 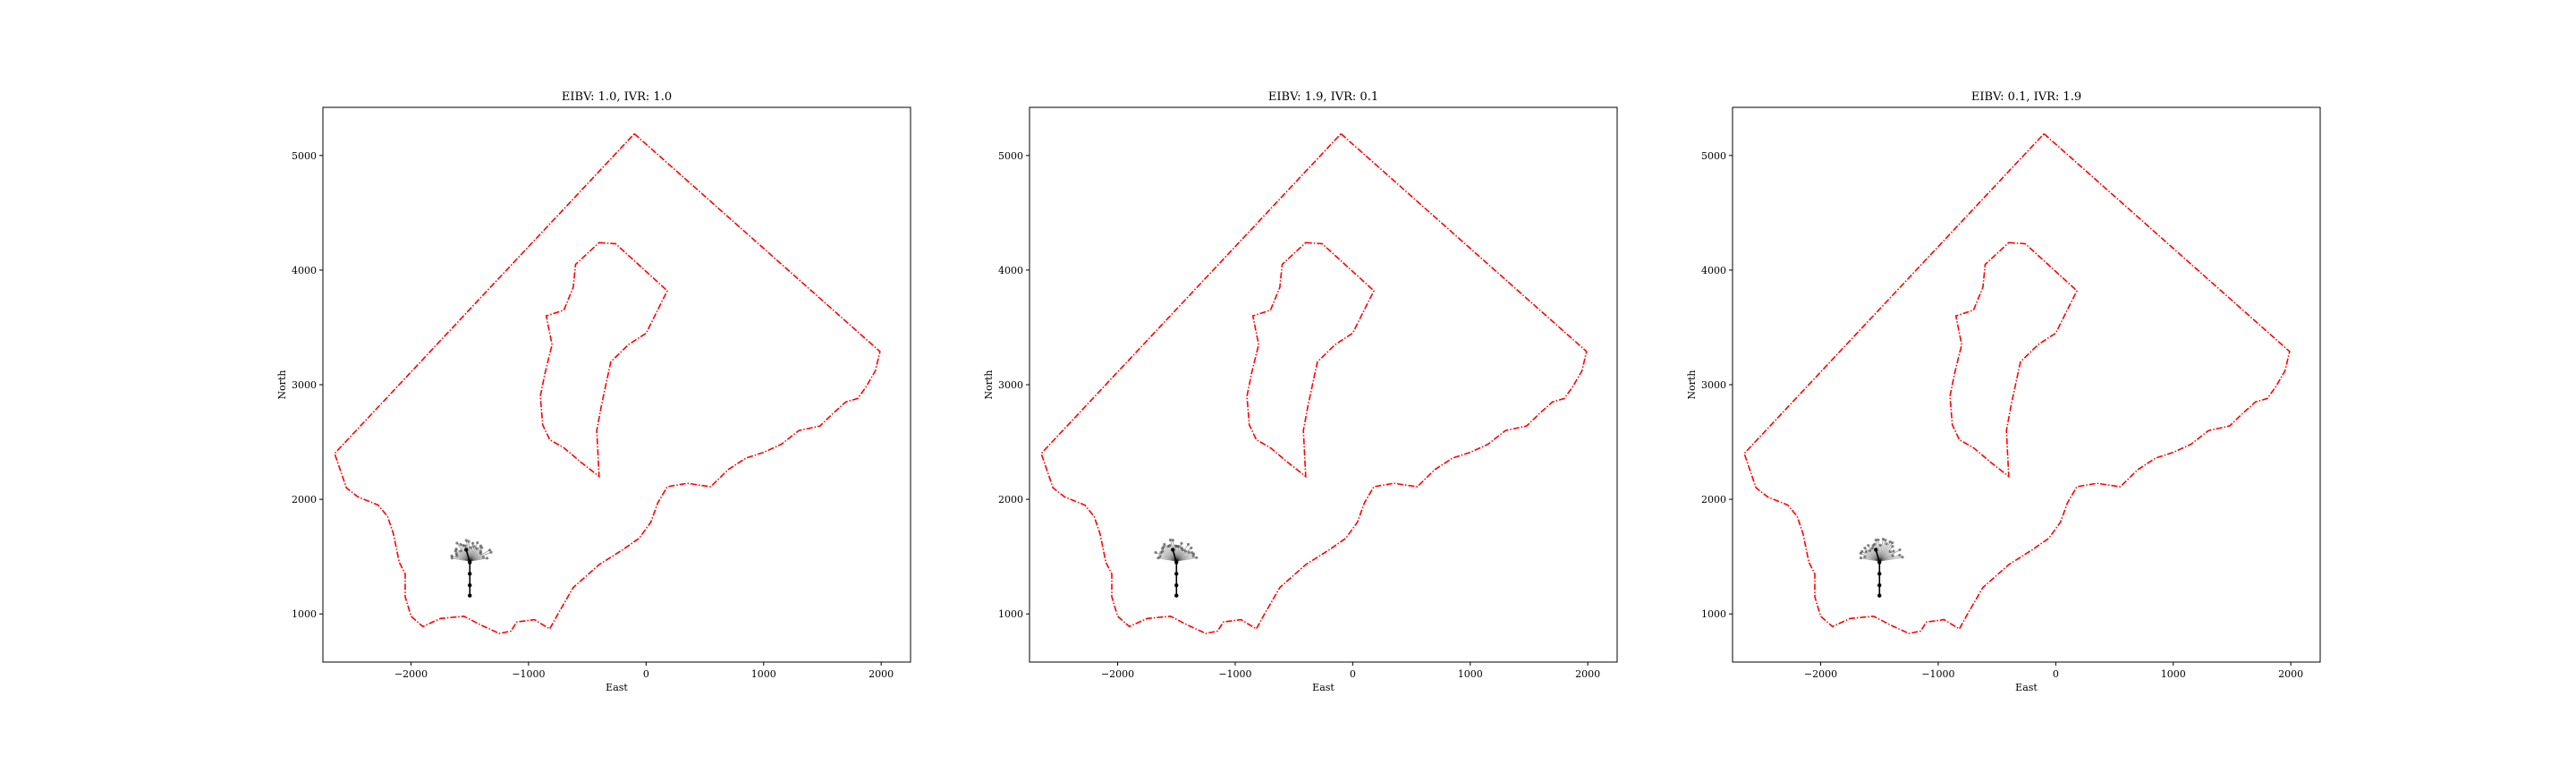 What do you see at coordinates (1587, 674) in the screenshot?
I see `x-tick-label: 2000` at bounding box center [1587, 674].